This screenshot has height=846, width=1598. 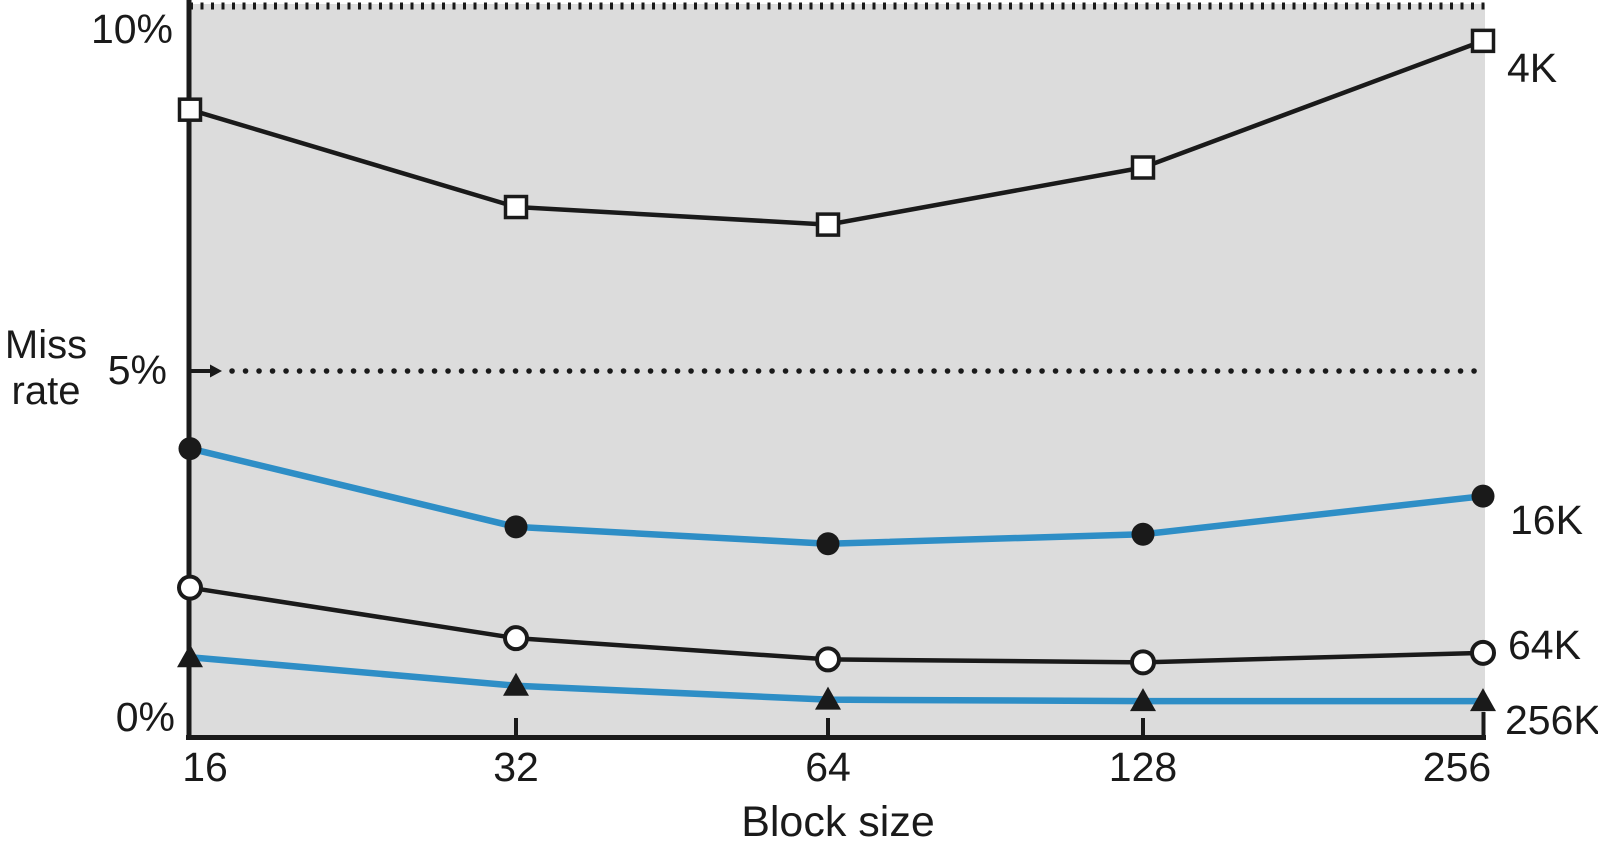 What do you see at coordinates (1143, 767) in the screenshot?
I see `x-tick-label-128: 128` at bounding box center [1143, 767].